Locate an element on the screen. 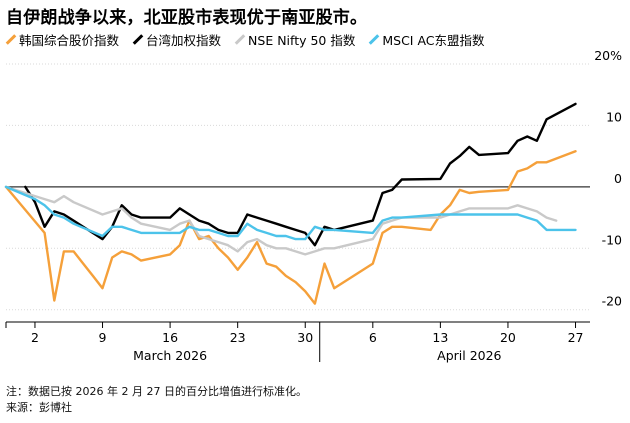 Image resolution: width=630 pixels, height=423 pixels. series-line-asean is located at coordinates (290, 213).